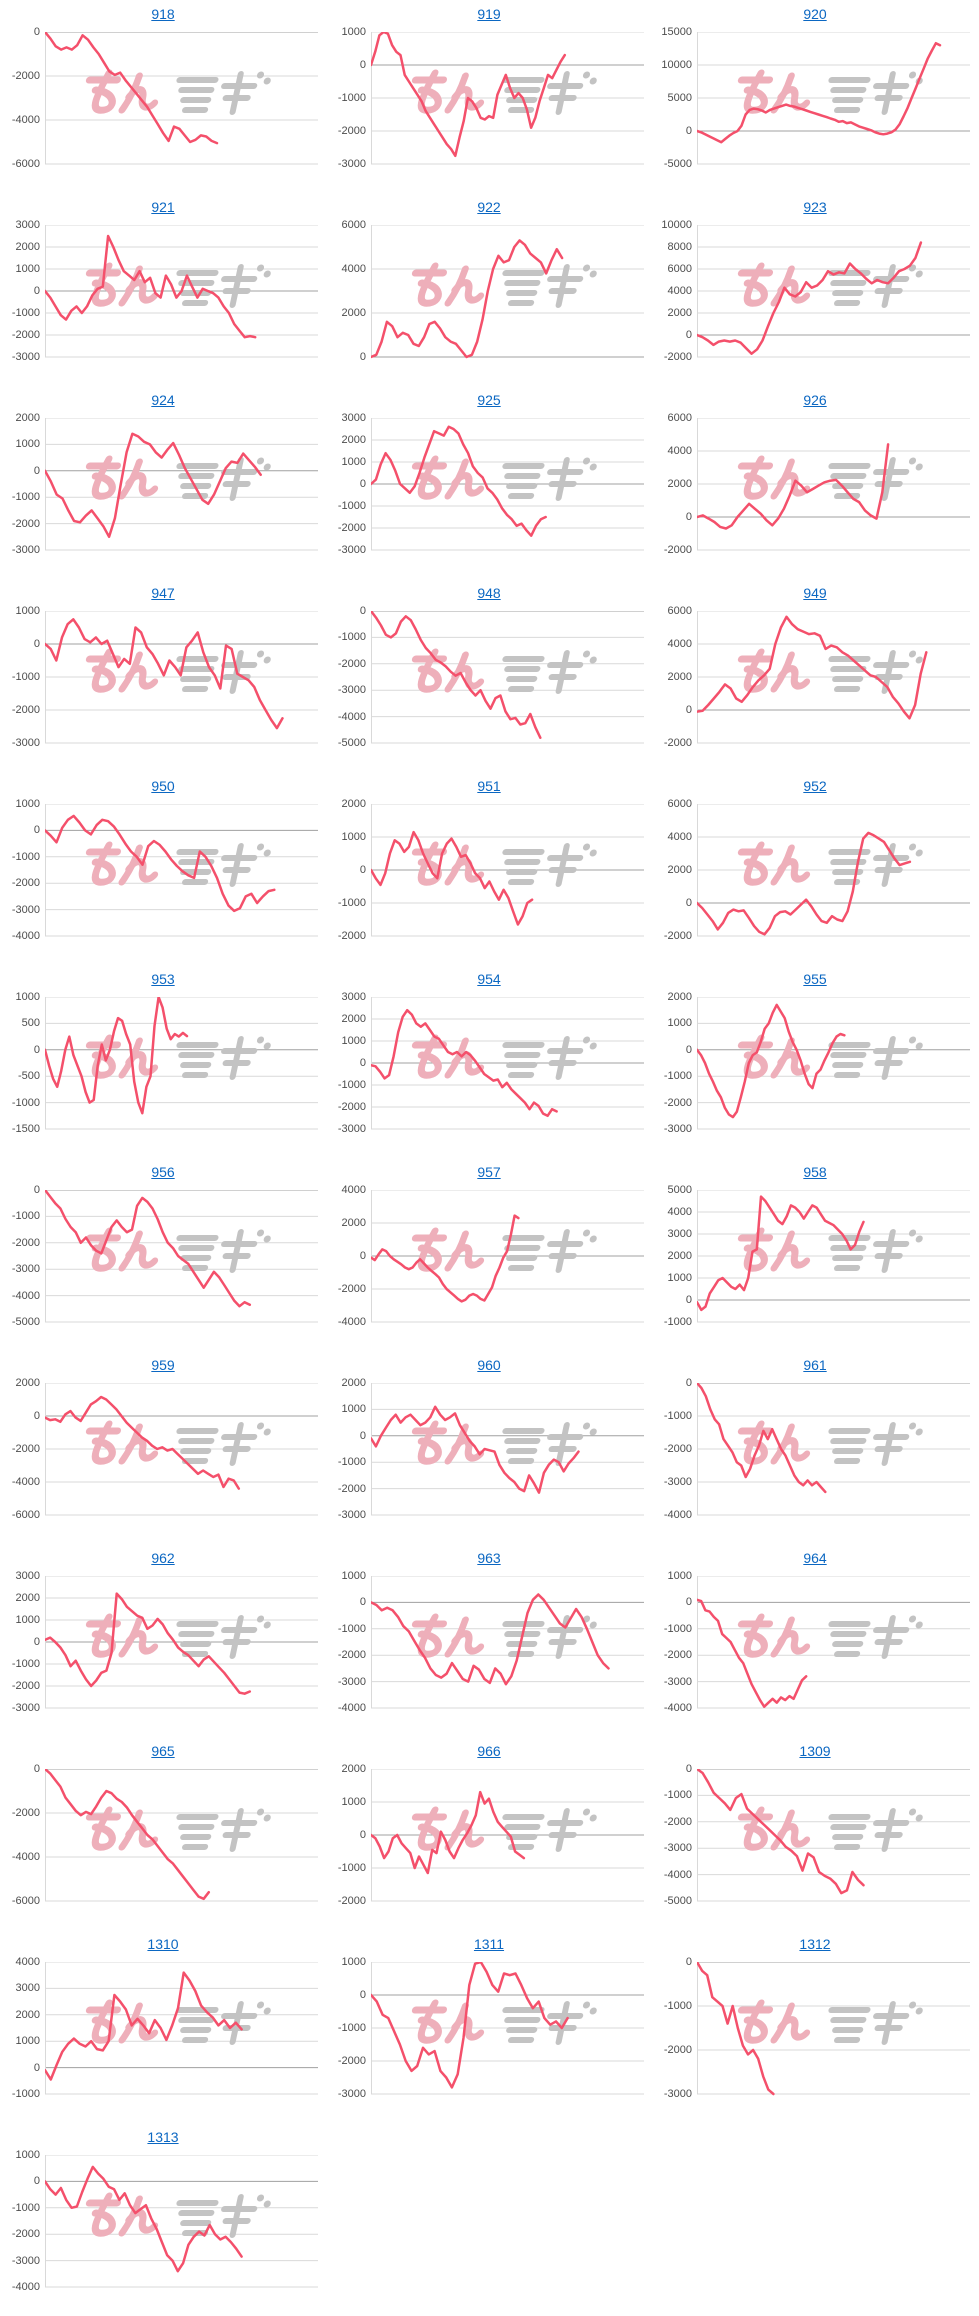 The width and height of the screenshot is (979, 2316). What do you see at coordinates (815, 400) in the screenshot?
I see `chart-title-link: 926` at bounding box center [815, 400].